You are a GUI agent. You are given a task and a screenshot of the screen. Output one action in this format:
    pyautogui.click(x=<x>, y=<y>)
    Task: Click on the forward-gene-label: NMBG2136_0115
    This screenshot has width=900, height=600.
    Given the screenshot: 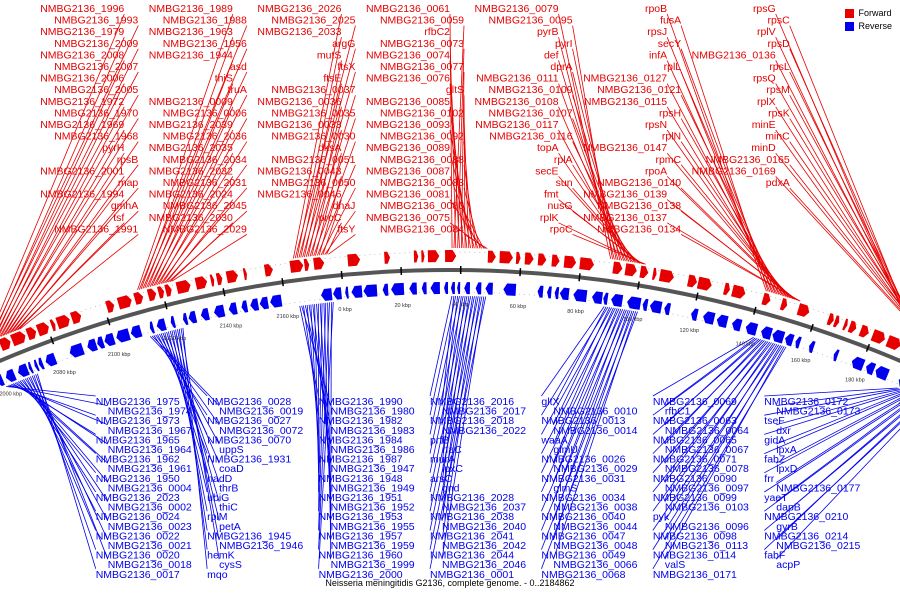 What is the action you would take?
    pyautogui.click(x=625, y=102)
    